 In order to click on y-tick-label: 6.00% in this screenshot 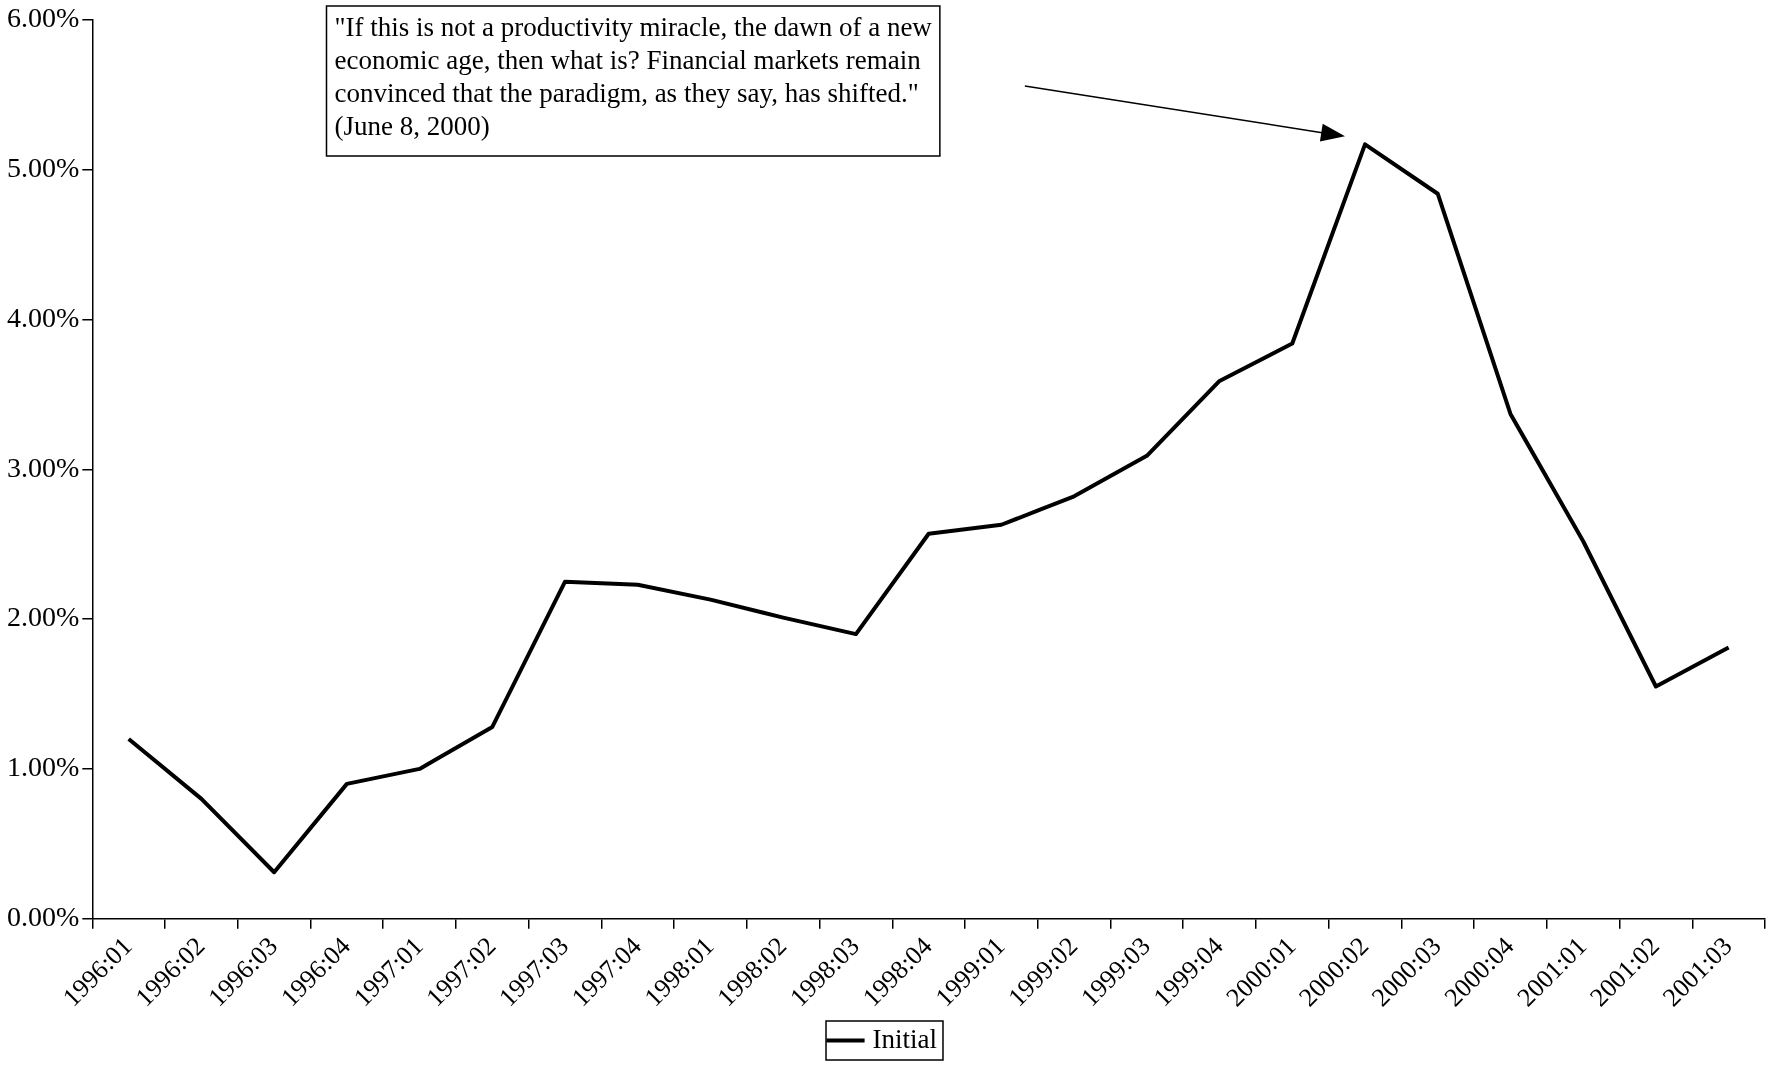, I will do `click(43, 18)`.